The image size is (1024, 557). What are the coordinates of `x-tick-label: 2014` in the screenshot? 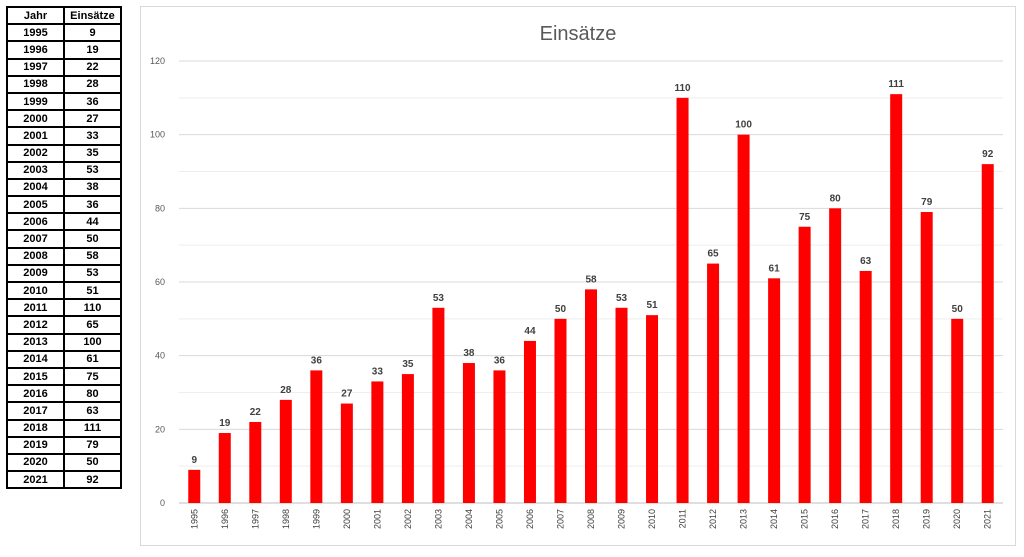 It's located at (774, 519).